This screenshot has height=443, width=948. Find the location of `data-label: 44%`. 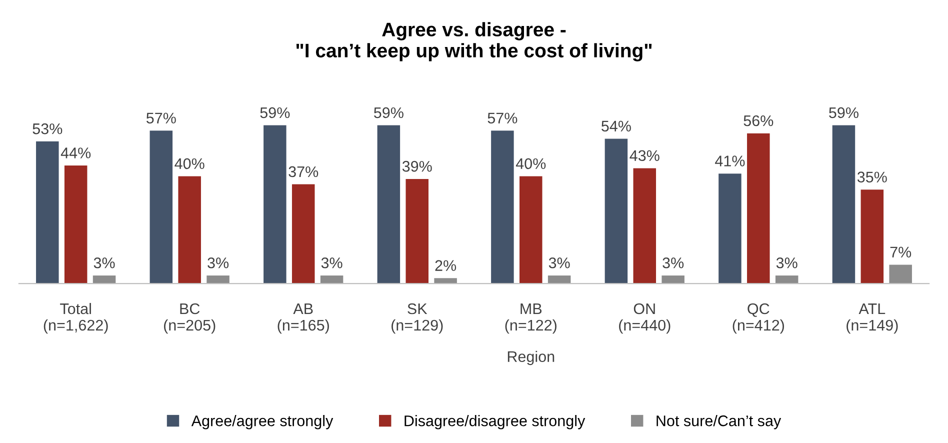

data-label: 44% is located at coordinates (75, 153).